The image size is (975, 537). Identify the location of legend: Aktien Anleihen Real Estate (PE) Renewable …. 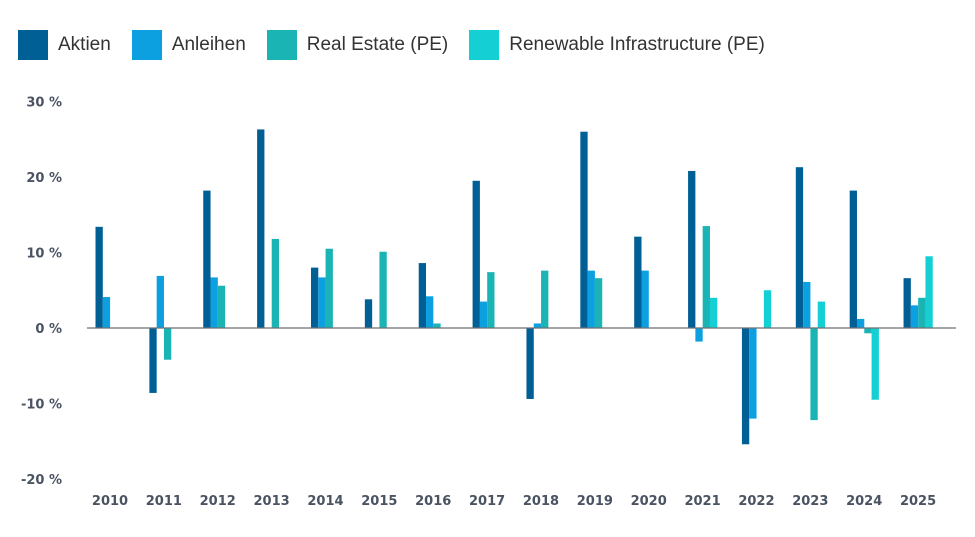
(402, 45).